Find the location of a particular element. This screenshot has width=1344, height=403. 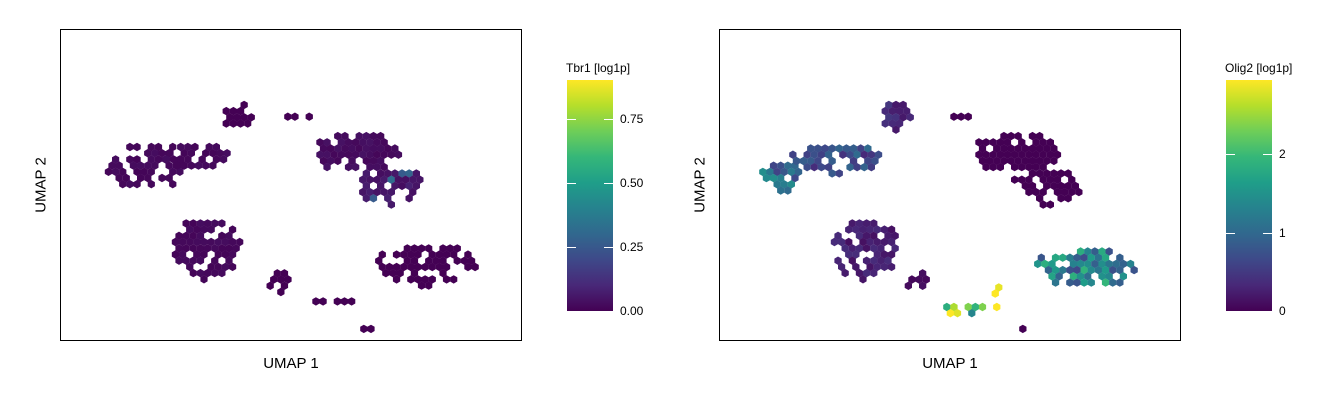

colorbar-gradient is located at coordinates (590, 195).